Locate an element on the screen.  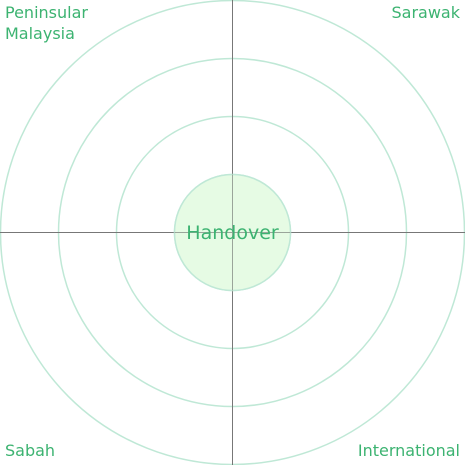
quadrant-label-peninsular-malaysia: Peninsular Malaysia is located at coordinates (46, 23).